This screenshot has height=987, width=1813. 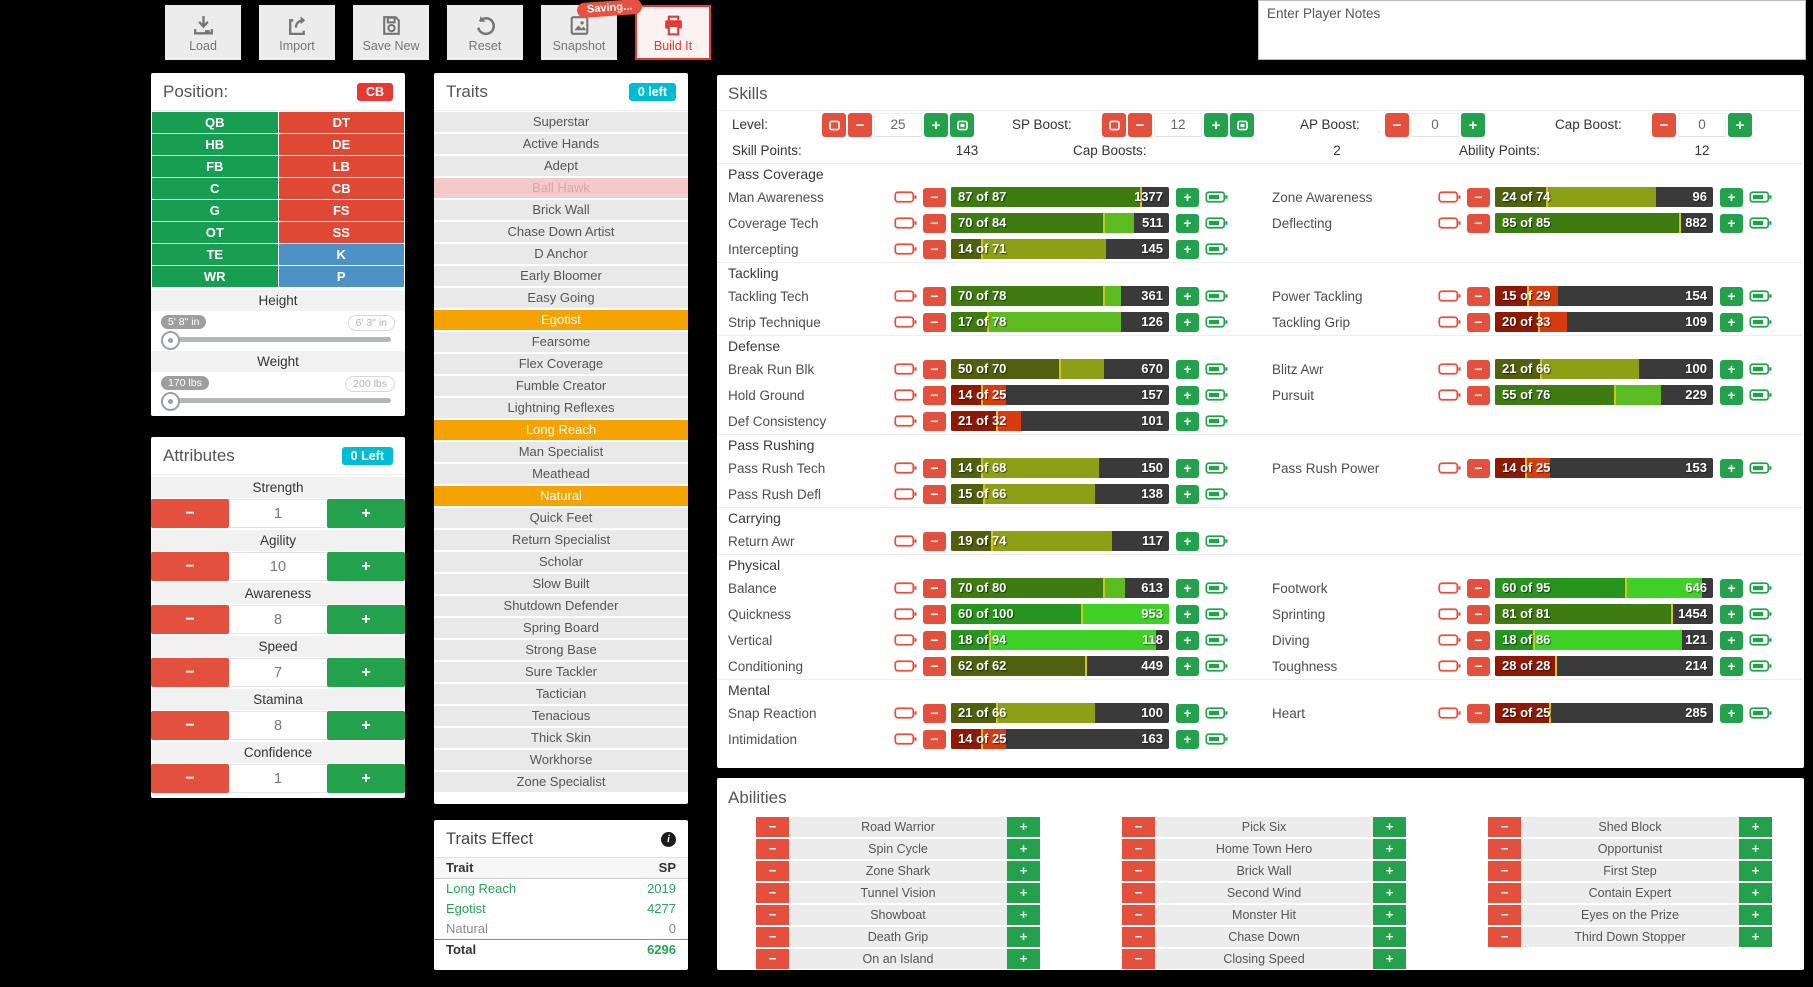 I want to click on trait-item: Chase Down Artist, so click(x=561, y=232).